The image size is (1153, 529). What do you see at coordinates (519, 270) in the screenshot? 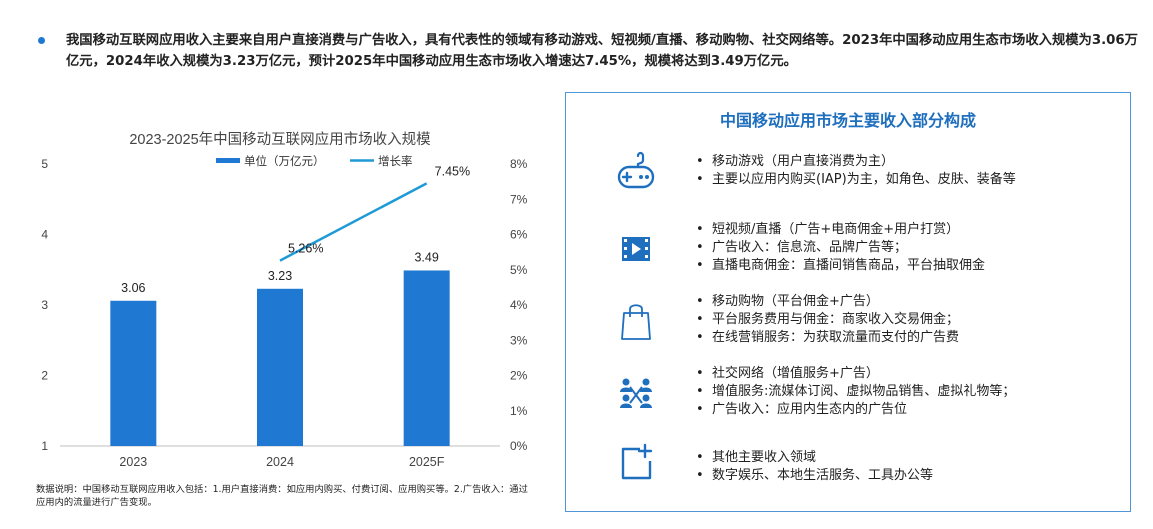
I see `y-right-tick-label: 5%` at bounding box center [519, 270].